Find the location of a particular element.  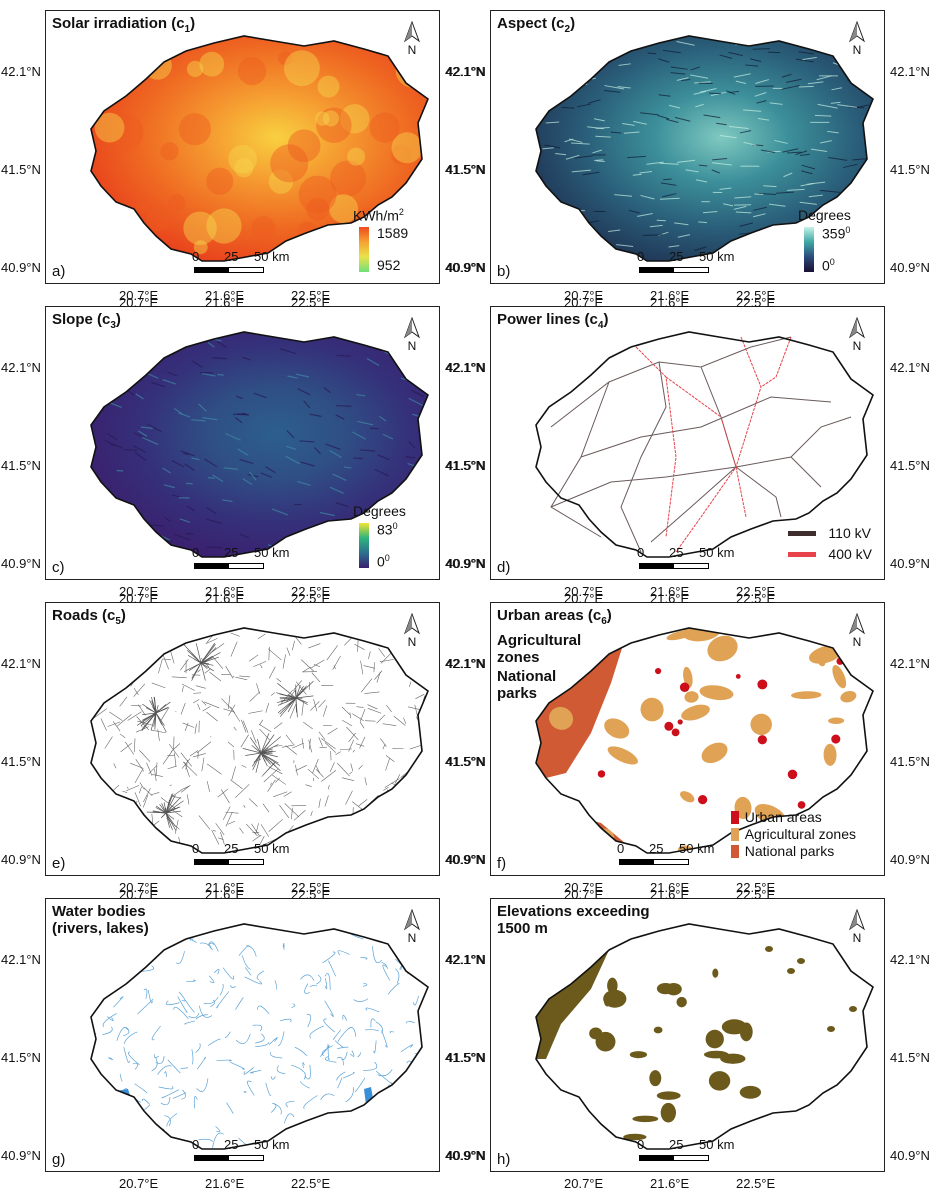

map-panel-g: Water bodies (rivers, lakes) g) N 0 25 50 km is located at coordinates (242, 1035).